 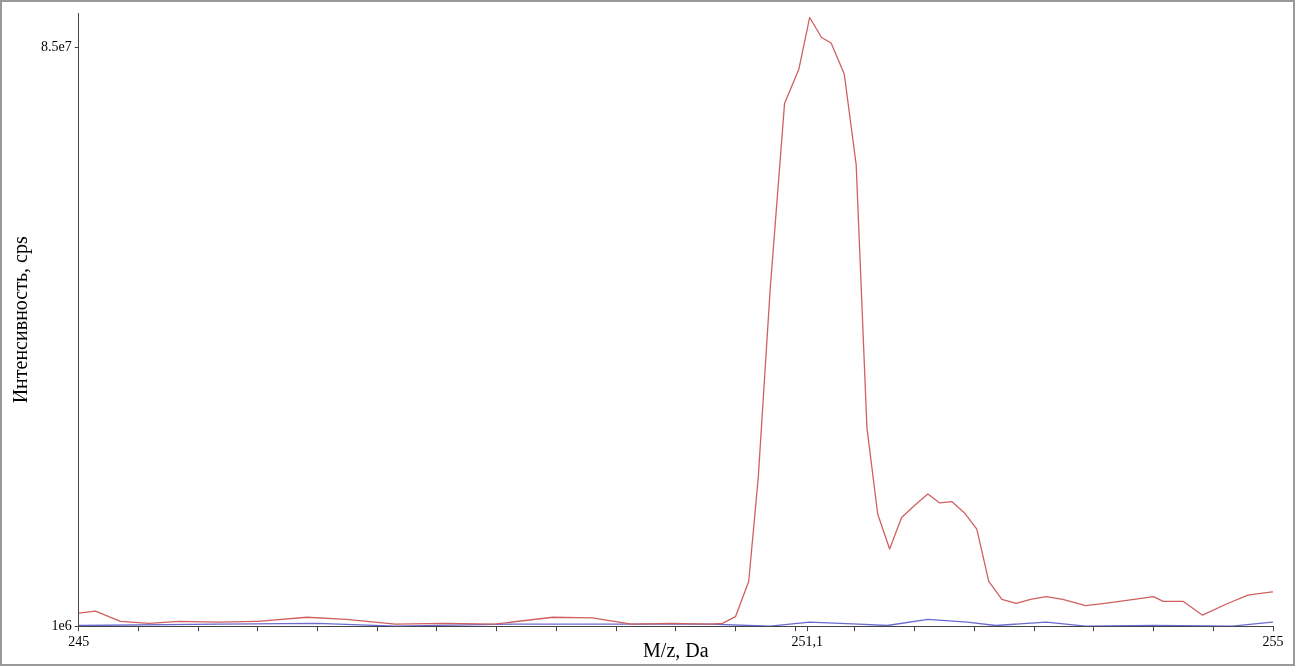 What do you see at coordinates (61, 625) in the screenshot?
I see `y-tick-label: 1e6` at bounding box center [61, 625].